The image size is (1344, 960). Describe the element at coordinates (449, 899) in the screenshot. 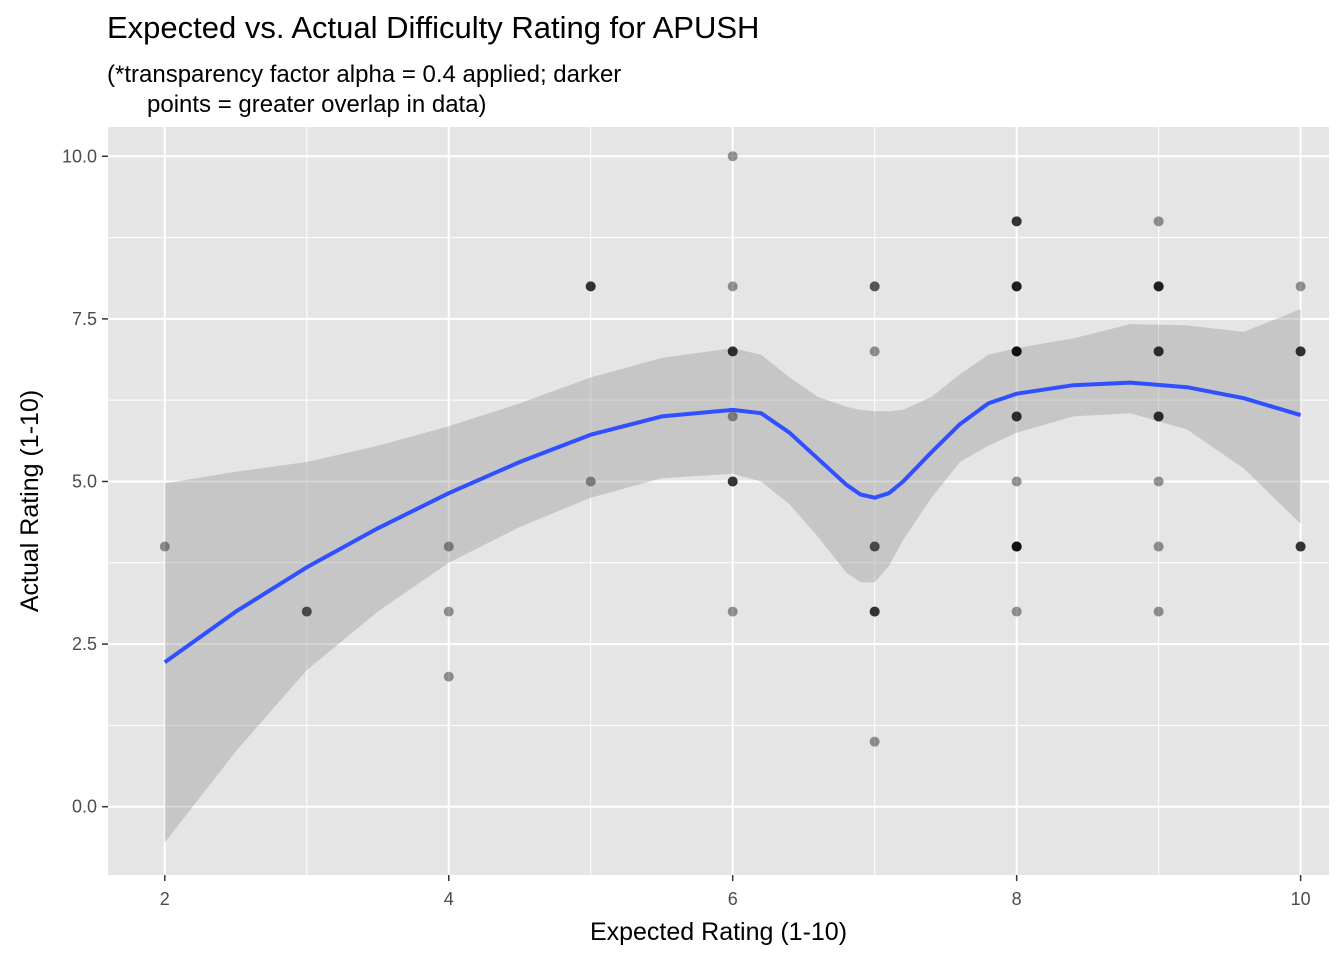

I see `x-tick-label: 4` at that location.